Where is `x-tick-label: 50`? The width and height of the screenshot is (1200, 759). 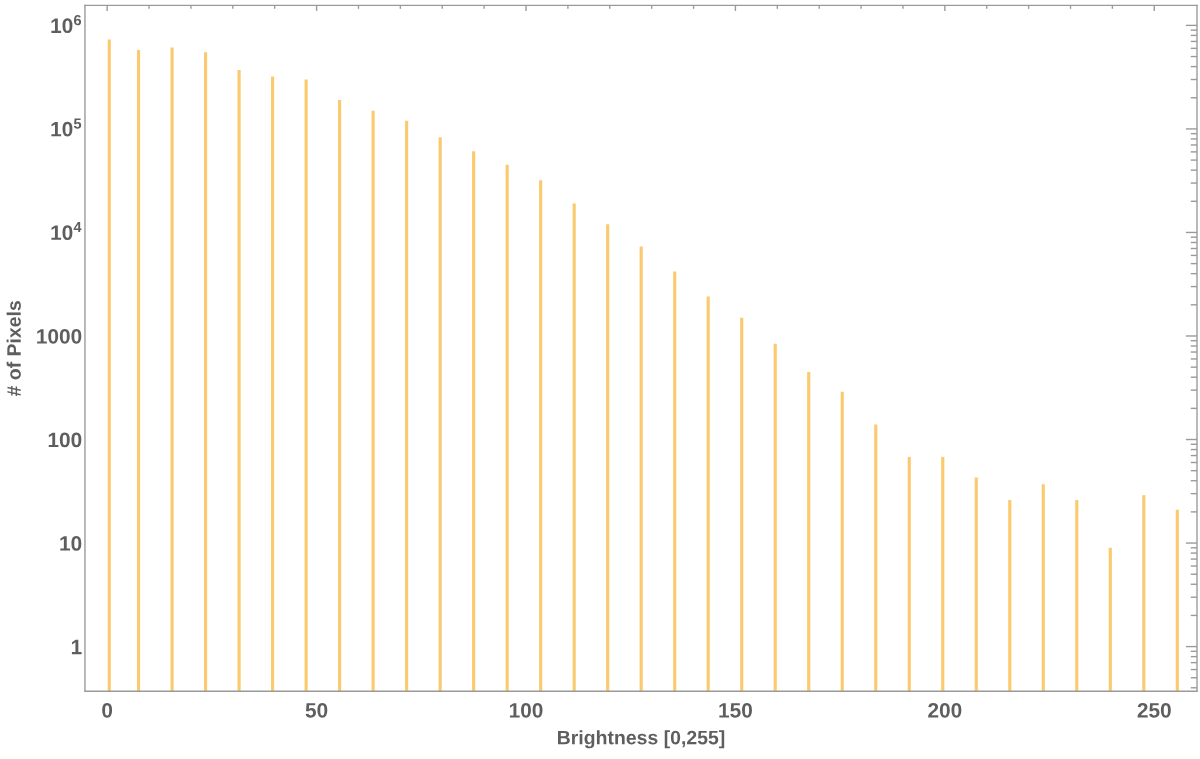
x-tick-label: 50 is located at coordinates (316, 710).